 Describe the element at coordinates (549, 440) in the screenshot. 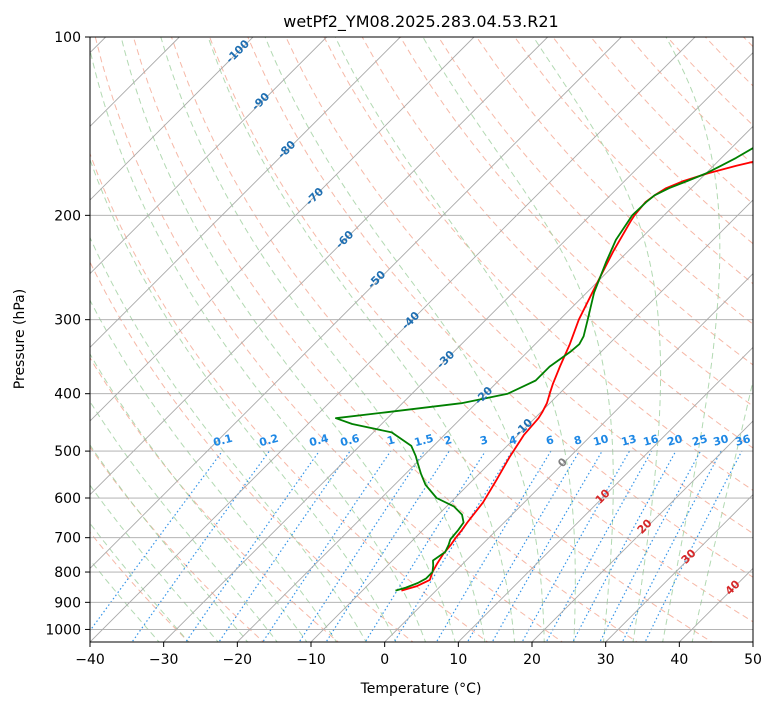

I see `mixing-ratio-label: 6` at that location.